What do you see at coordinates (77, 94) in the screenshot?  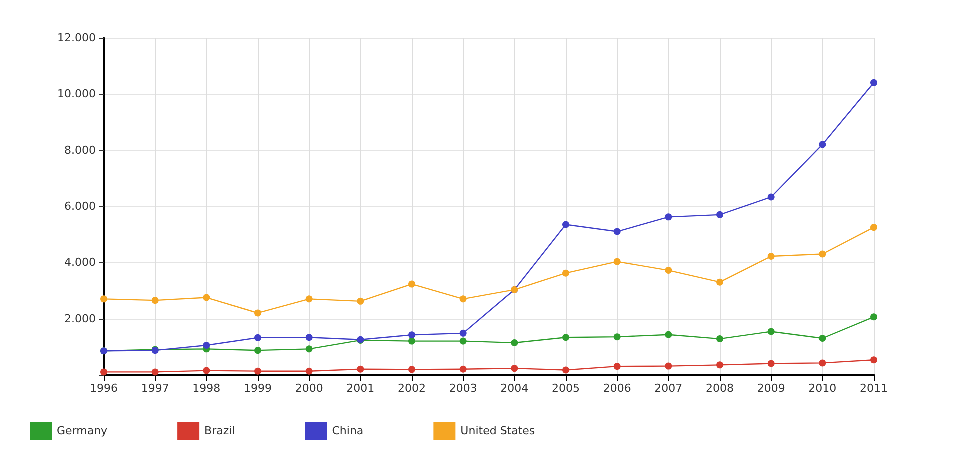 I see `y-tick-label: 10.000` at bounding box center [77, 94].